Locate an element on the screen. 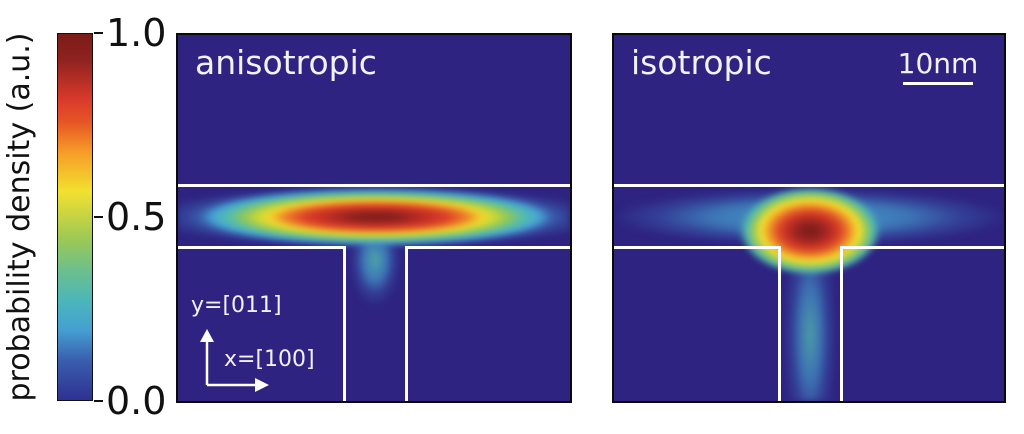 This screenshot has height=434, width=1024. panel-title-anisotropic: anisotropic is located at coordinates (286, 62).